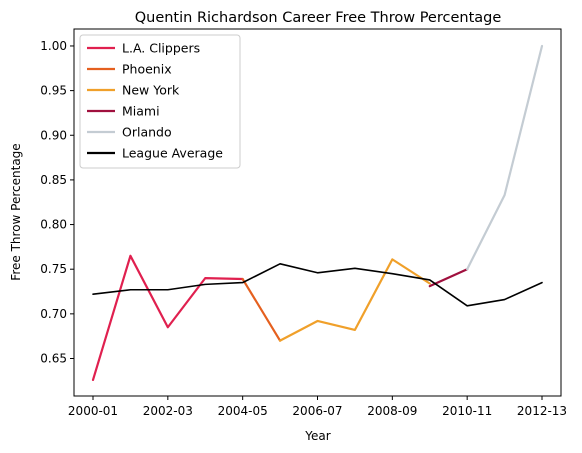 The height and width of the screenshot is (453, 582). I want to click on legend-entry: New York, so click(151, 90).